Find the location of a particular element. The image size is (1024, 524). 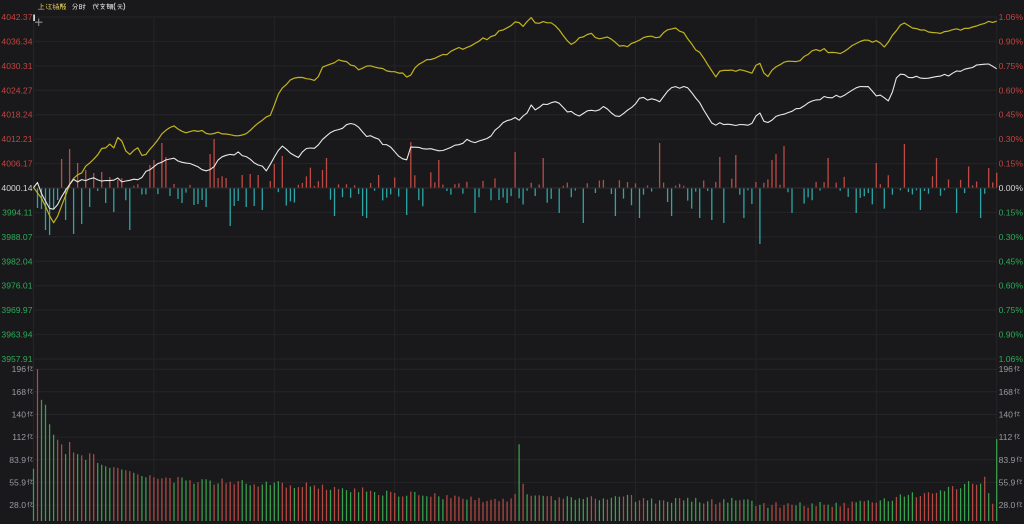

svg-text: 4012.21 is located at coordinates (16, 139).